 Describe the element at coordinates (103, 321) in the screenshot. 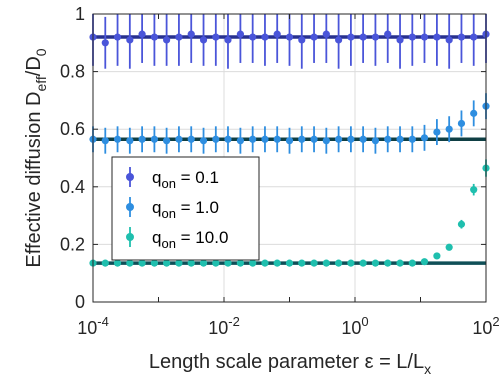

I see `x-tick-label-exp-0: -4` at that location.